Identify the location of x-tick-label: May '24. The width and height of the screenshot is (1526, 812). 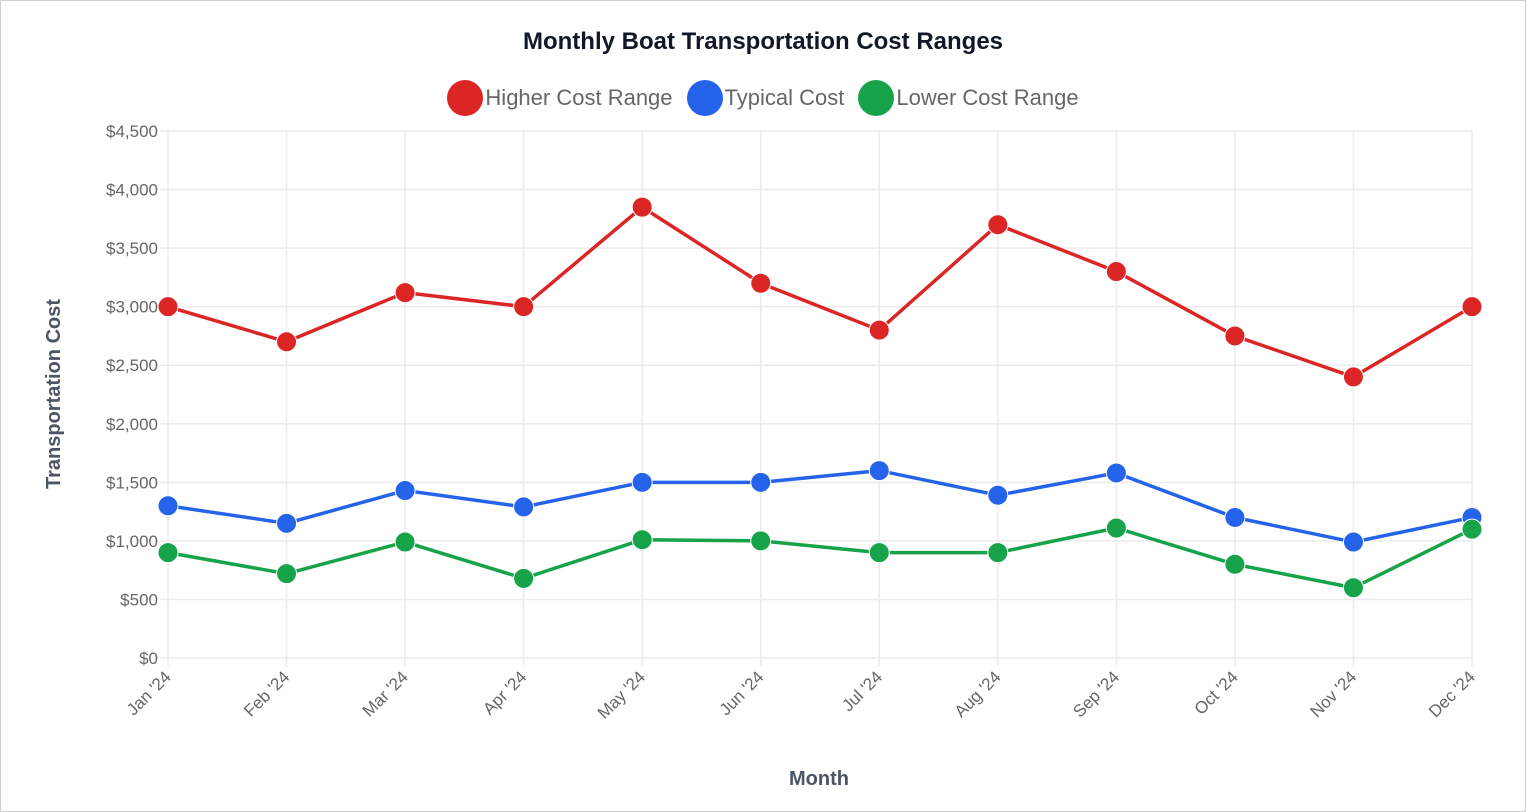
(621, 694).